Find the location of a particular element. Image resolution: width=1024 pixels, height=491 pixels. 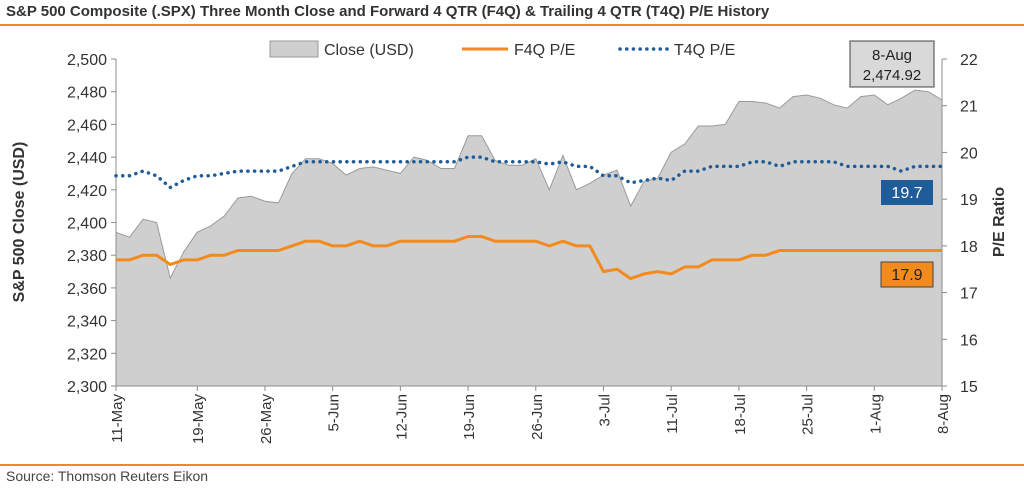

y-tick-label: 2,380 is located at coordinates (87, 256).